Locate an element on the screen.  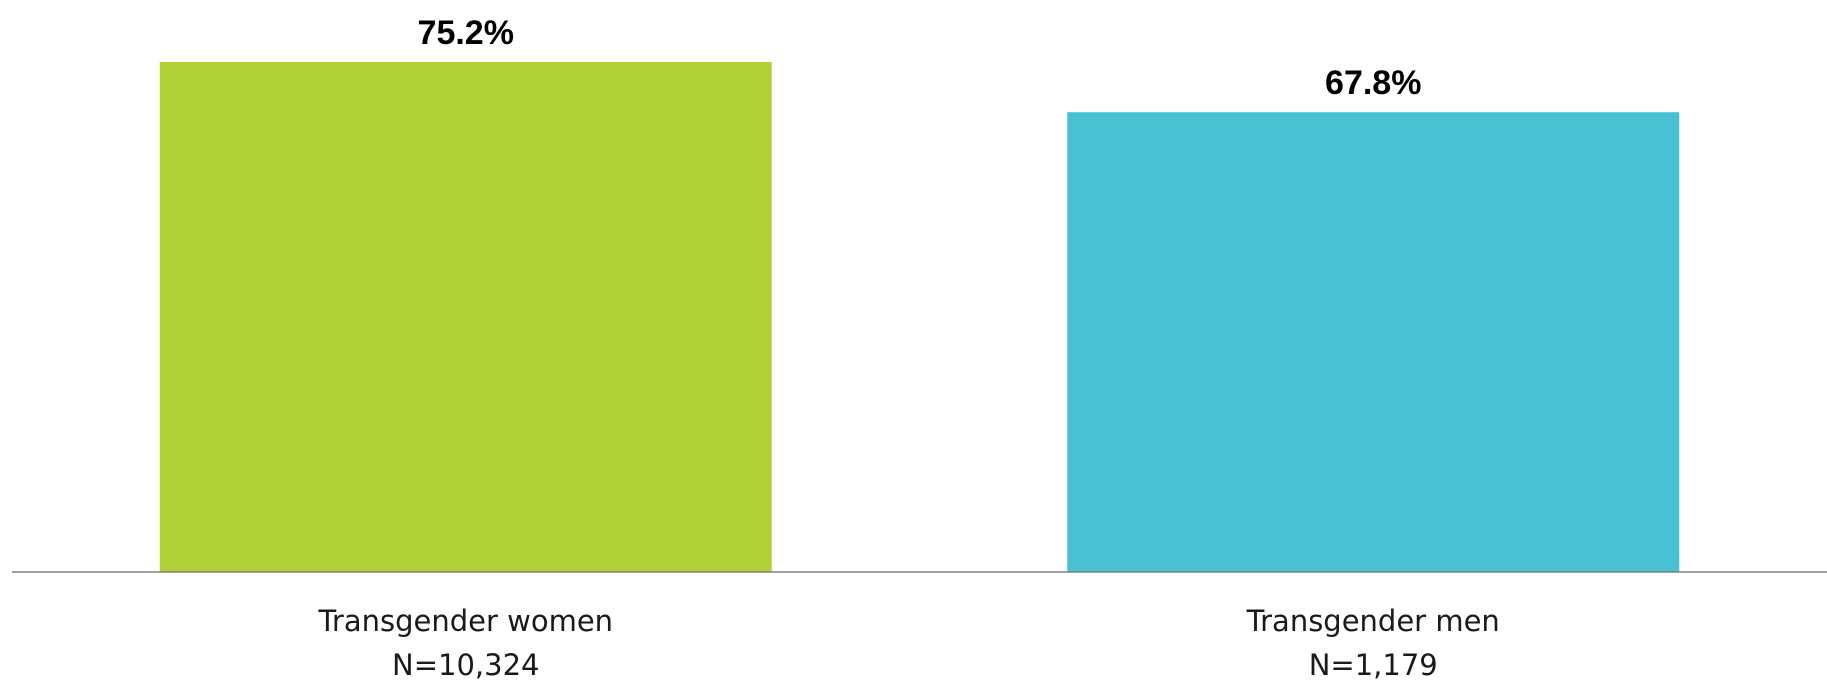
category-label-0: Transgender women is located at coordinates (465, 621).